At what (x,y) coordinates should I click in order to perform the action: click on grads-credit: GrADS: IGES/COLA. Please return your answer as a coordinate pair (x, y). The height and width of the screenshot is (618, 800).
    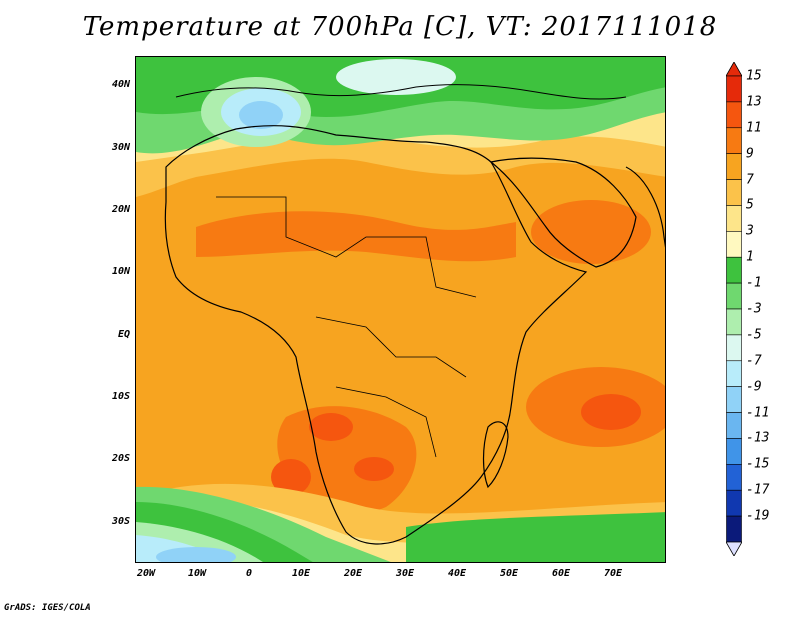
    Looking at the image, I should click on (47, 608).